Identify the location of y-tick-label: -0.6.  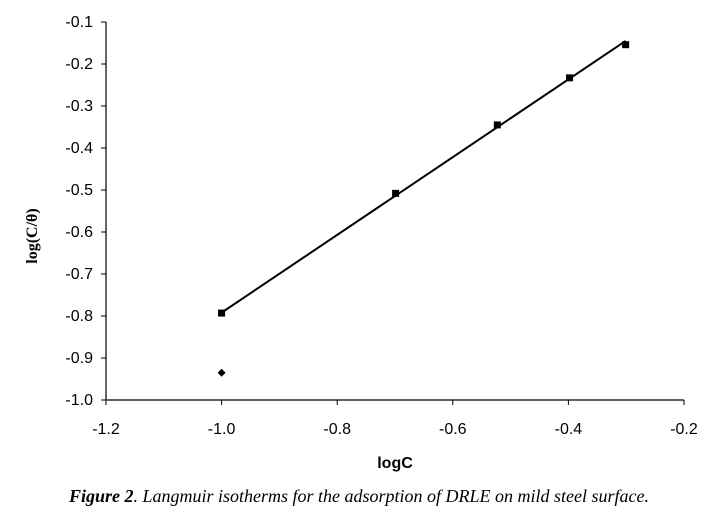
(79, 232).